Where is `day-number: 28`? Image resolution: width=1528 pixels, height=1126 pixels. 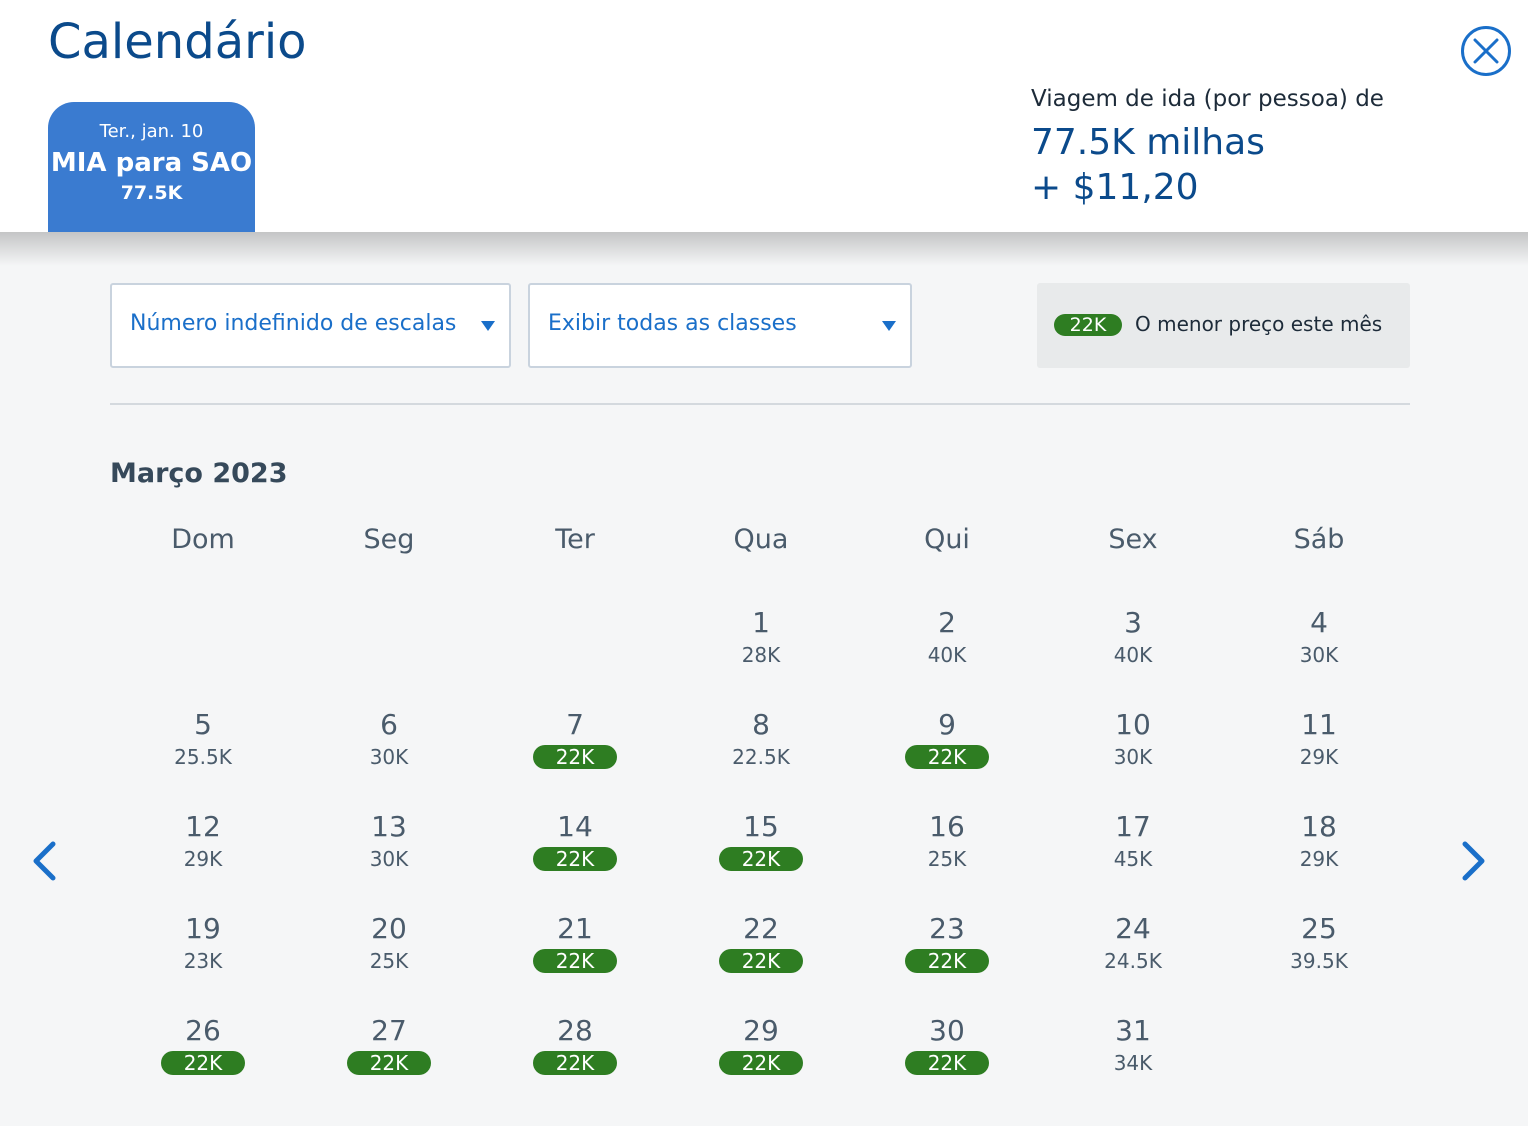
day-number: 28 is located at coordinates (575, 1030).